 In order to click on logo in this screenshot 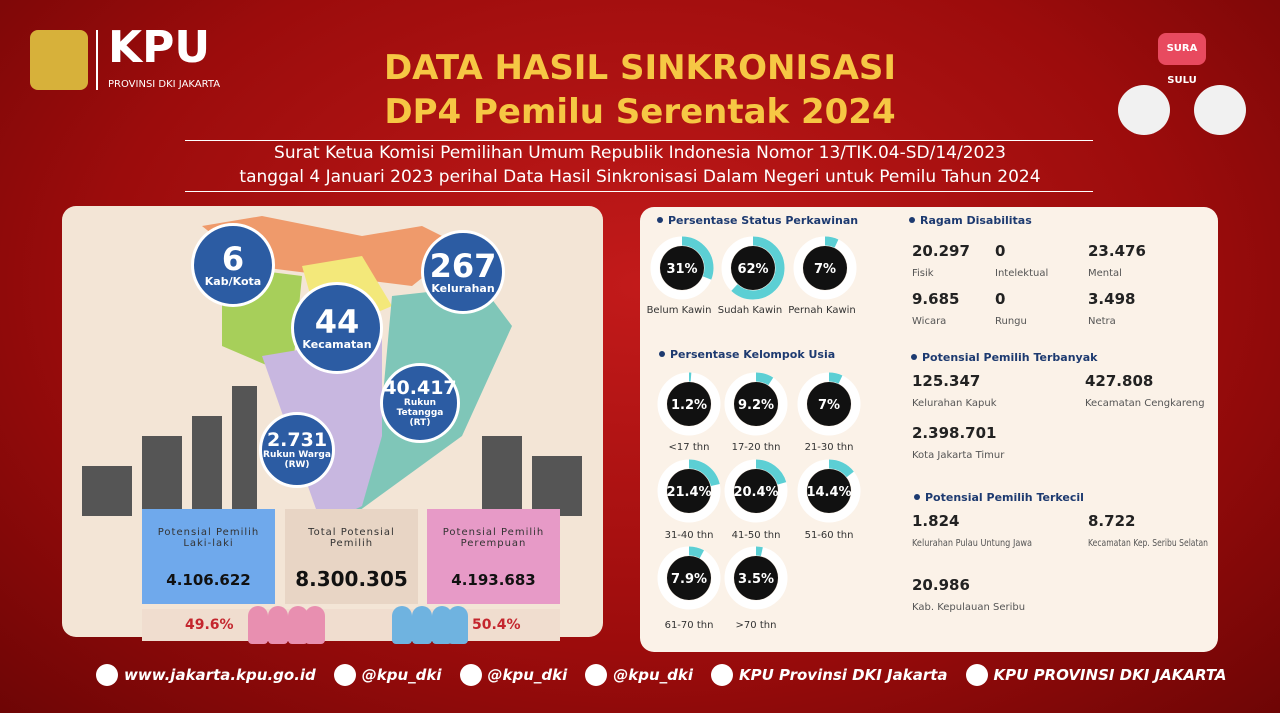, I will do `click(59, 60)`.